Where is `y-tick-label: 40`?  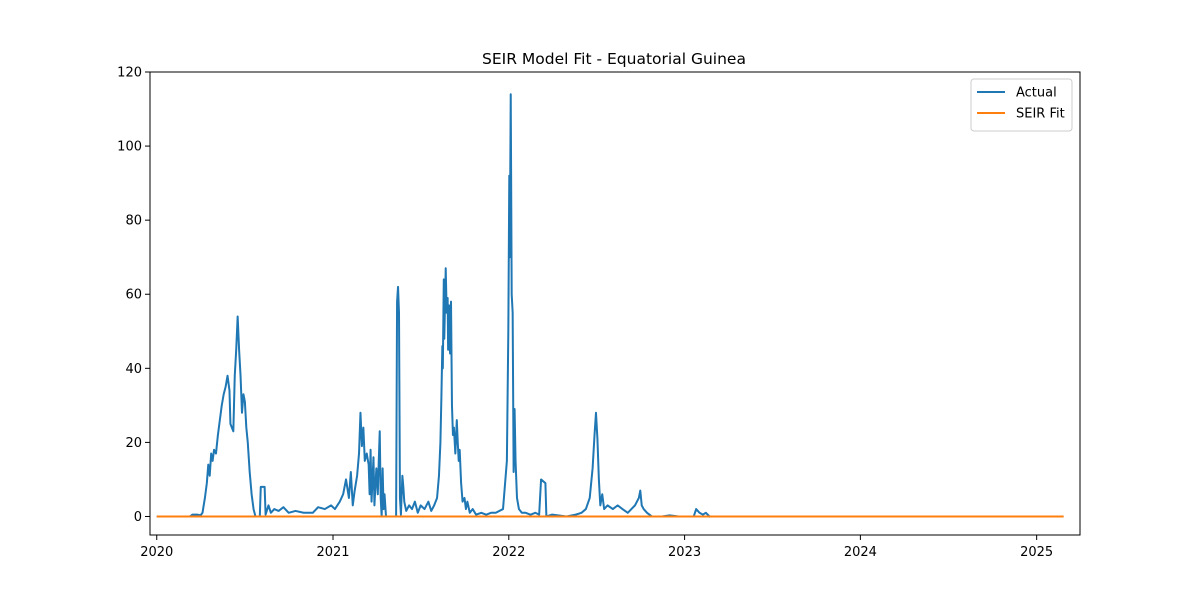
y-tick-label: 40 is located at coordinates (133, 369).